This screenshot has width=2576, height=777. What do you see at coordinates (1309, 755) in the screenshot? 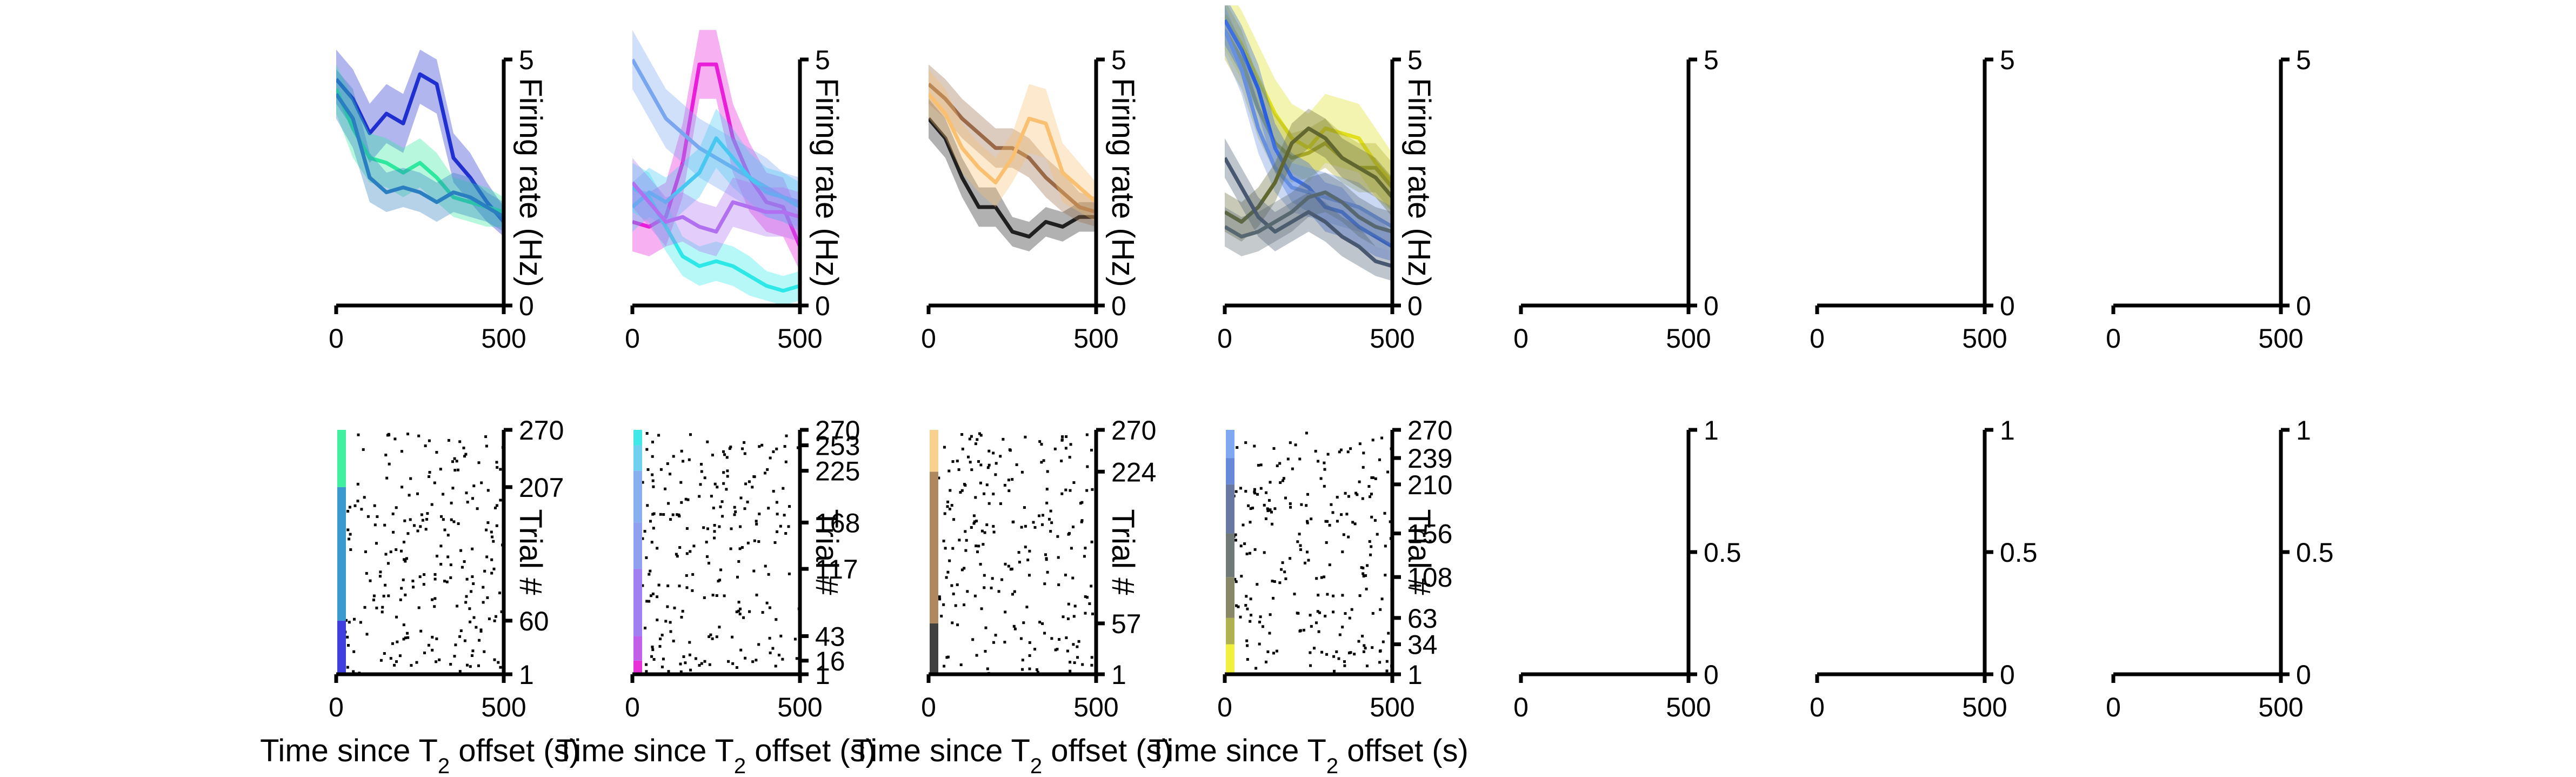
I see `x-axis-label: Time since T2 offset (s)` at bounding box center [1309, 755].